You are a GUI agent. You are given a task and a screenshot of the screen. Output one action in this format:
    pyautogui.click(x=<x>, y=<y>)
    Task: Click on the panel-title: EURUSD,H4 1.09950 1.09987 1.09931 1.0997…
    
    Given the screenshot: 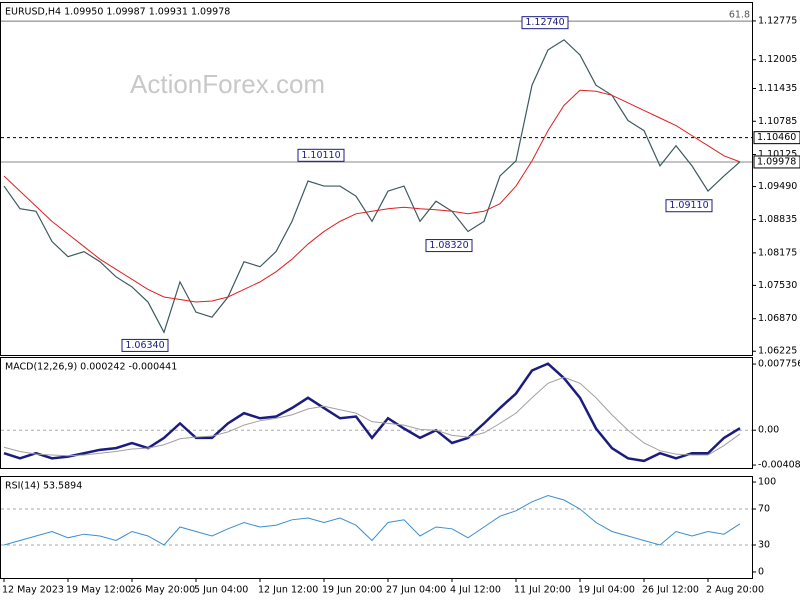 What is the action you would take?
    pyautogui.click(x=117, y=12)
    